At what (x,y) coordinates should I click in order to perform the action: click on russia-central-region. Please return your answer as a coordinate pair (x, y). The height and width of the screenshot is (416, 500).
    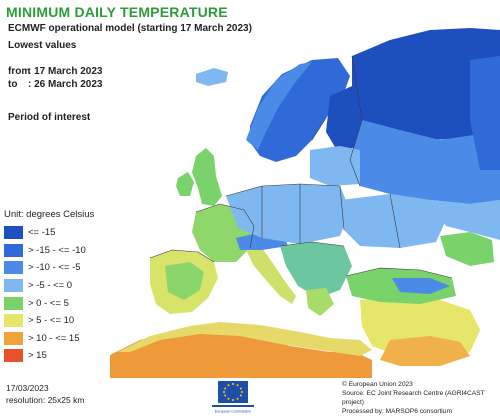
    Looking at the image, I should click on (425, 162).